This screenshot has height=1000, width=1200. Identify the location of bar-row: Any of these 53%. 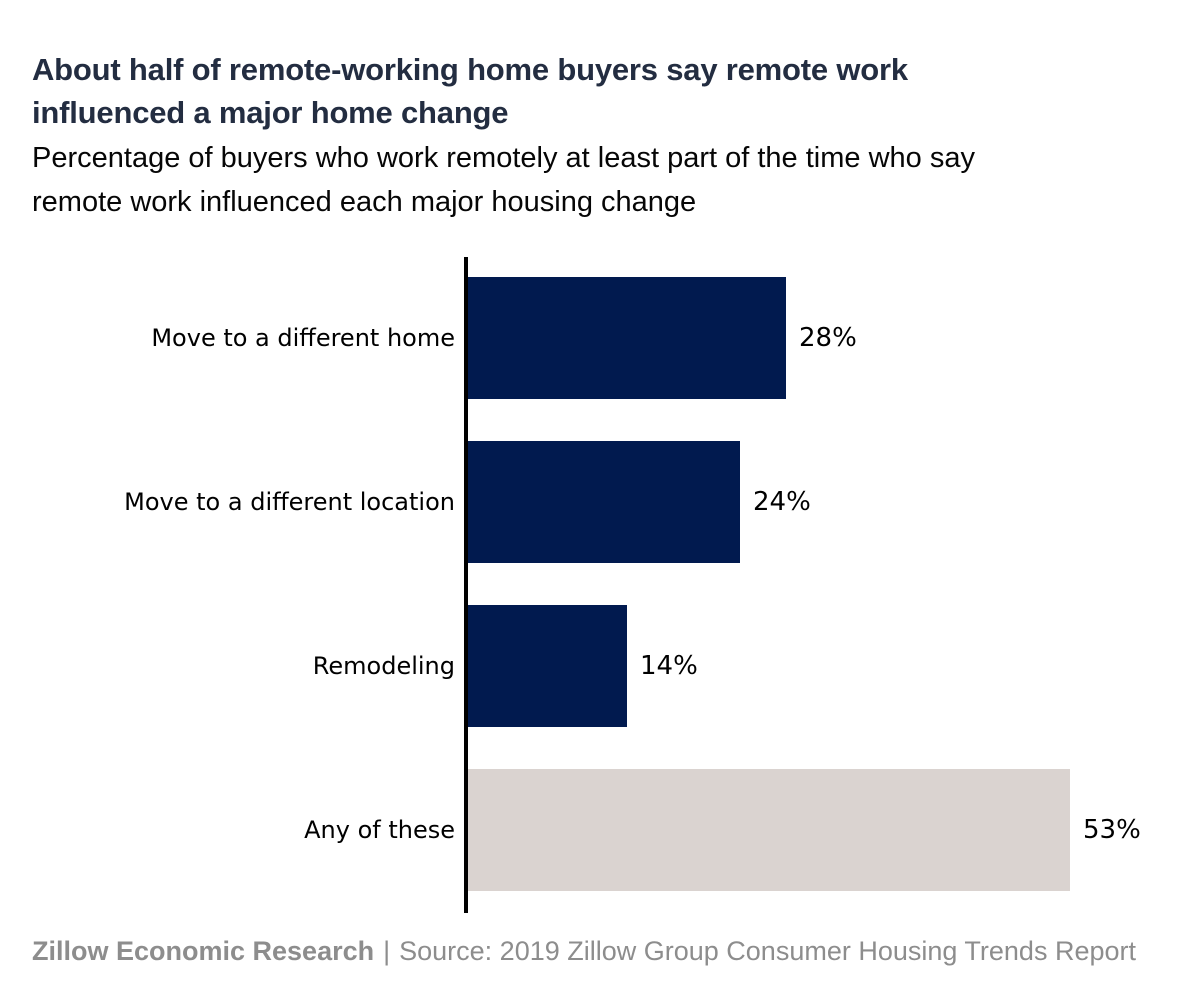
(600, 830).